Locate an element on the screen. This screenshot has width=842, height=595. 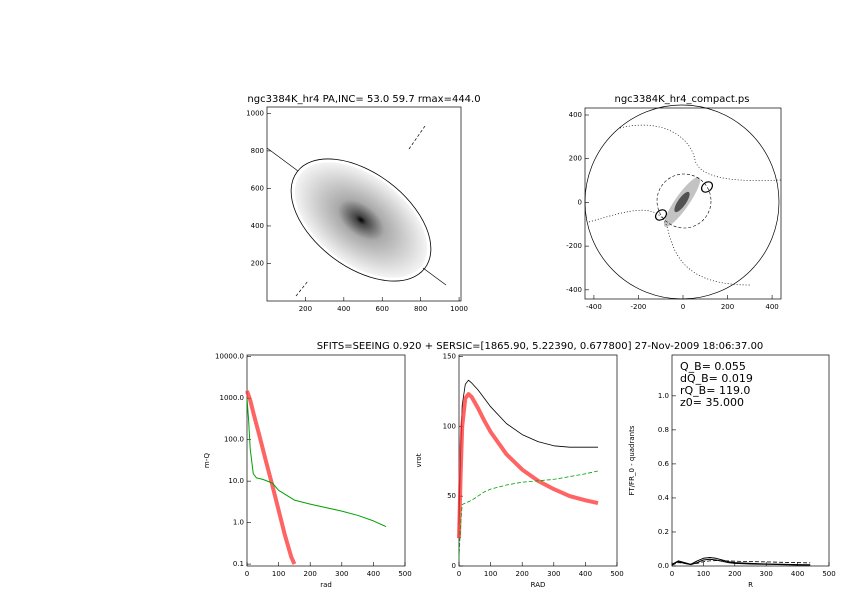
y-tick-label: 10.0 is located at coordinates (236, 481).